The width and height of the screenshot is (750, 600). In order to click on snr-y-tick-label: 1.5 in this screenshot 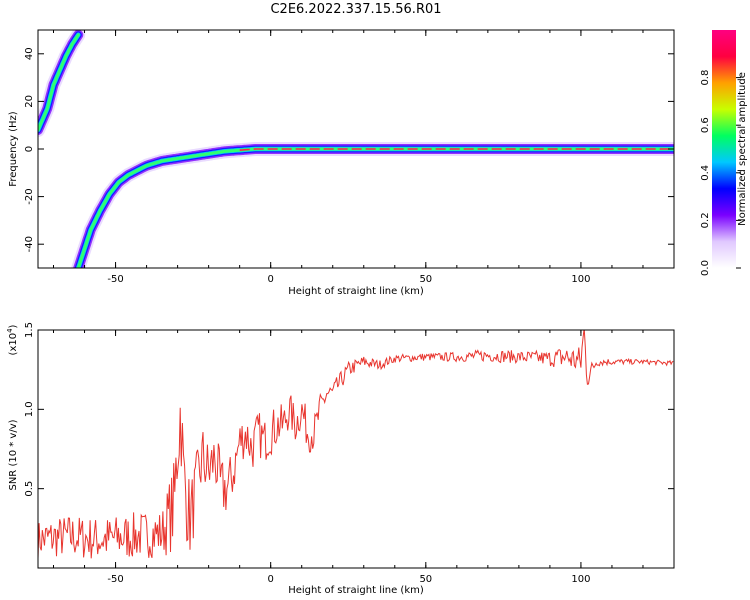, I will do `click(29, 330)`.